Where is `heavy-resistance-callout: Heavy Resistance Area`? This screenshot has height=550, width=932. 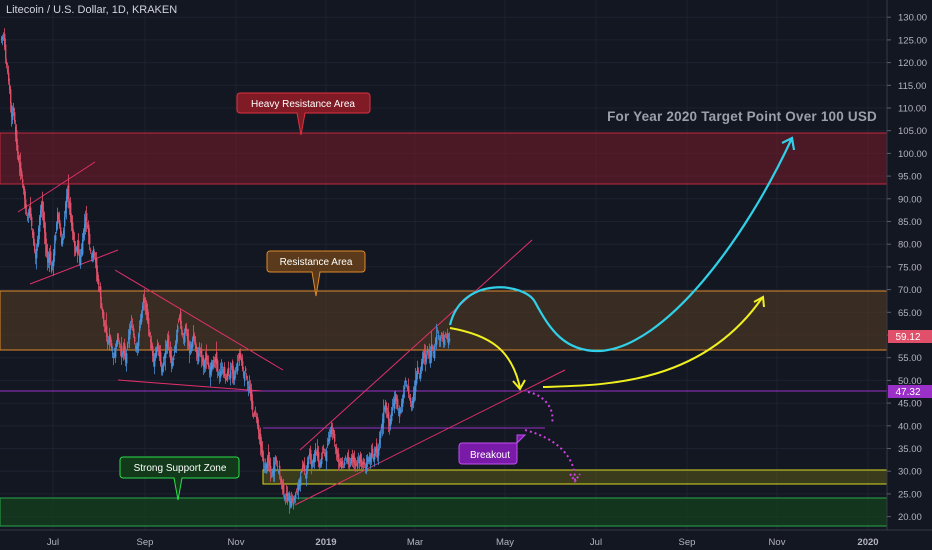 heavy-resistance-callout: Heavy Resistance Area is located at coordinates (303, 114).